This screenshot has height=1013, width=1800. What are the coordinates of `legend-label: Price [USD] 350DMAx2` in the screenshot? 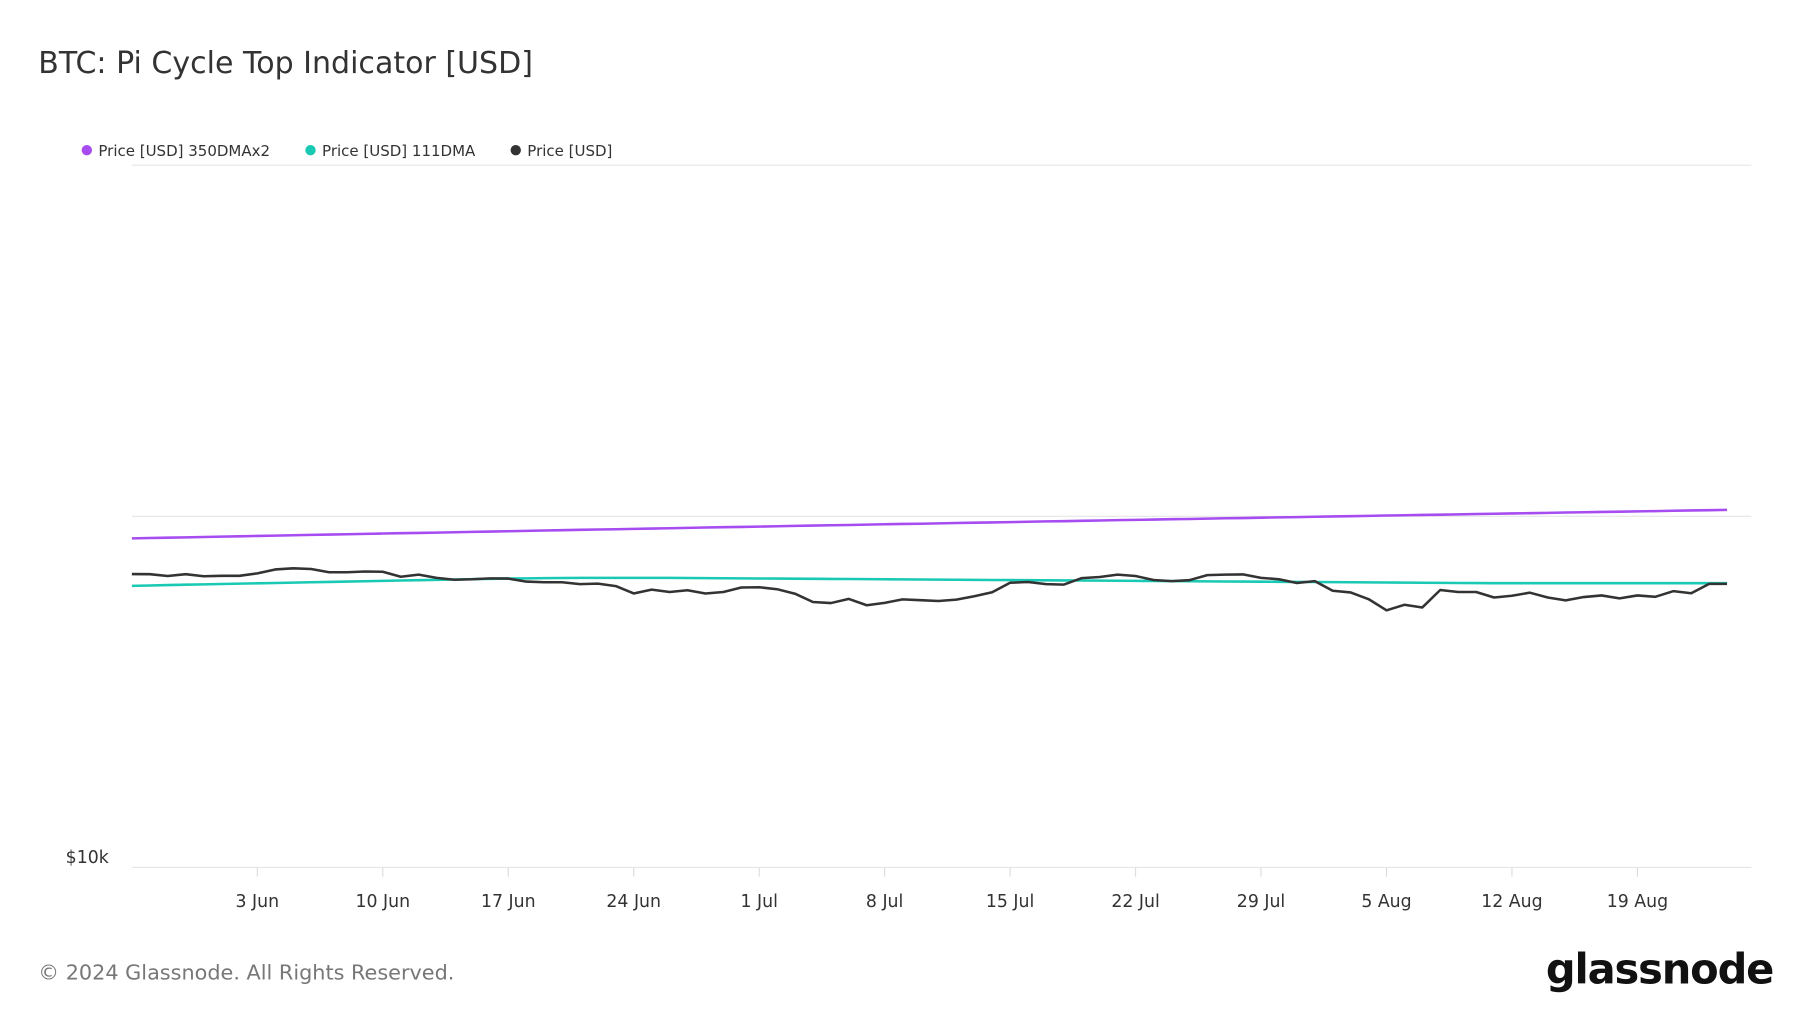 It's located at (184, 151).